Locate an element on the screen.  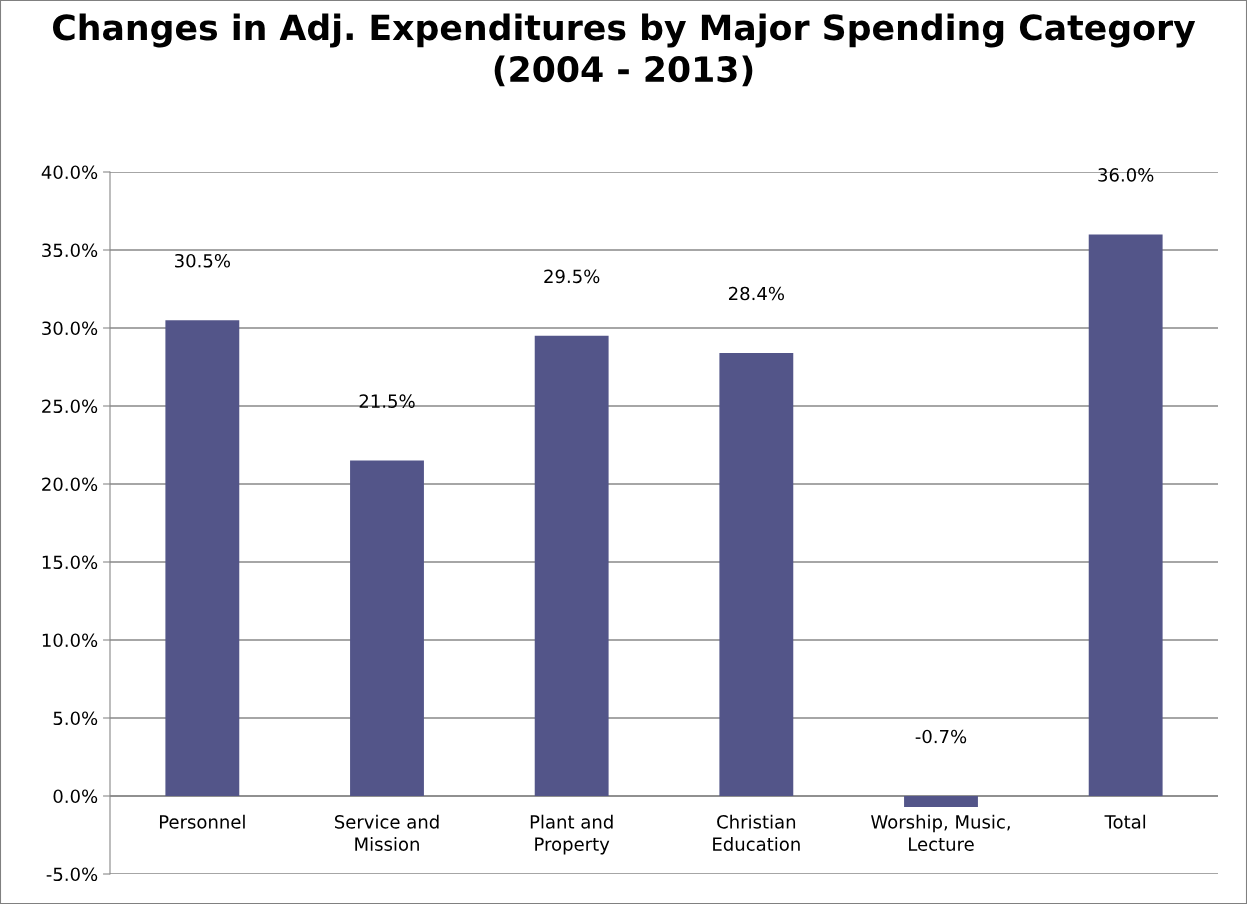
y-tick-label: 25.0% is located at coordinates (70, 406).